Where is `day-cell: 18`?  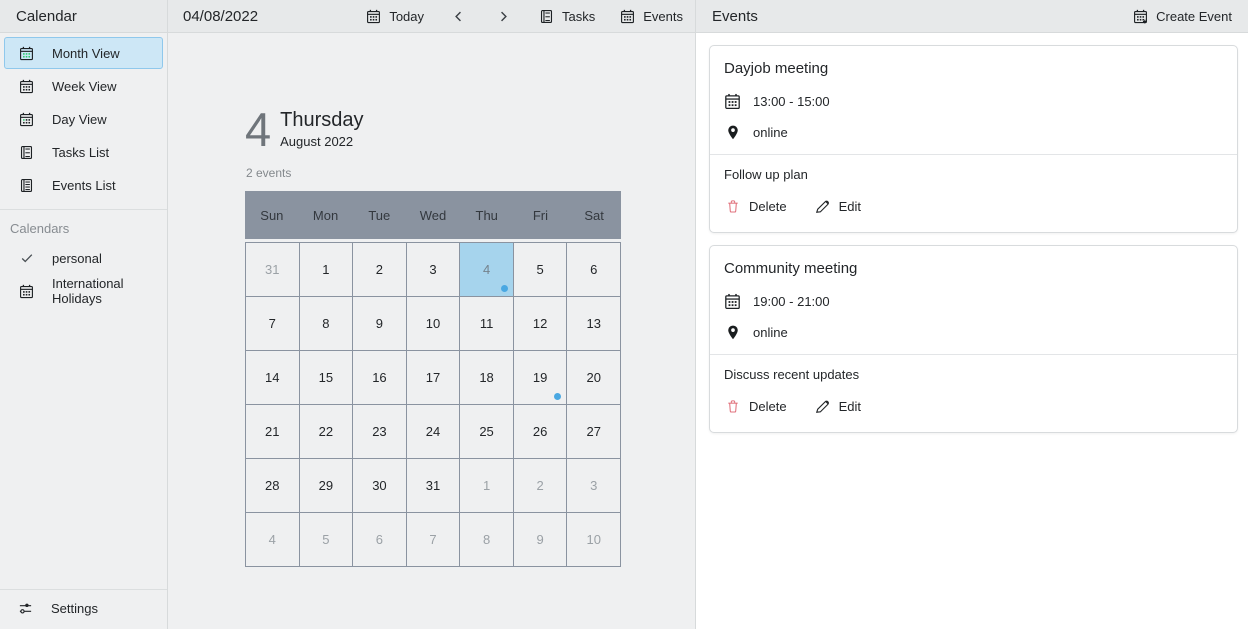
day-cell: 18 is located at coordinates (486, 377).